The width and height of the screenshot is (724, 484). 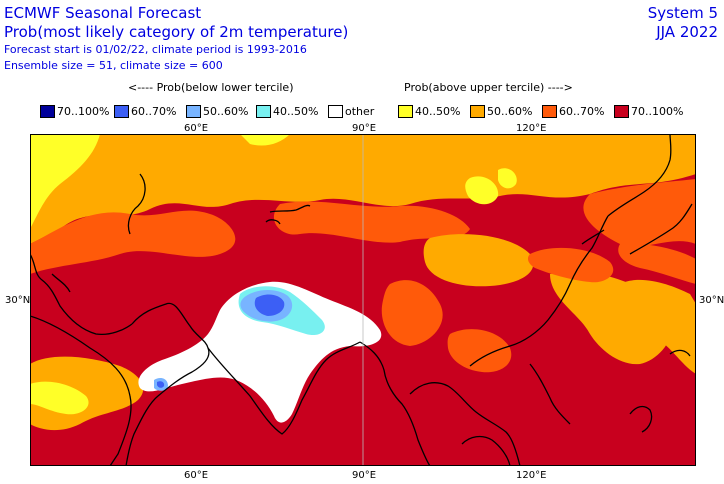 I want to click on region-50-60-east, so click(x=559, y=304).